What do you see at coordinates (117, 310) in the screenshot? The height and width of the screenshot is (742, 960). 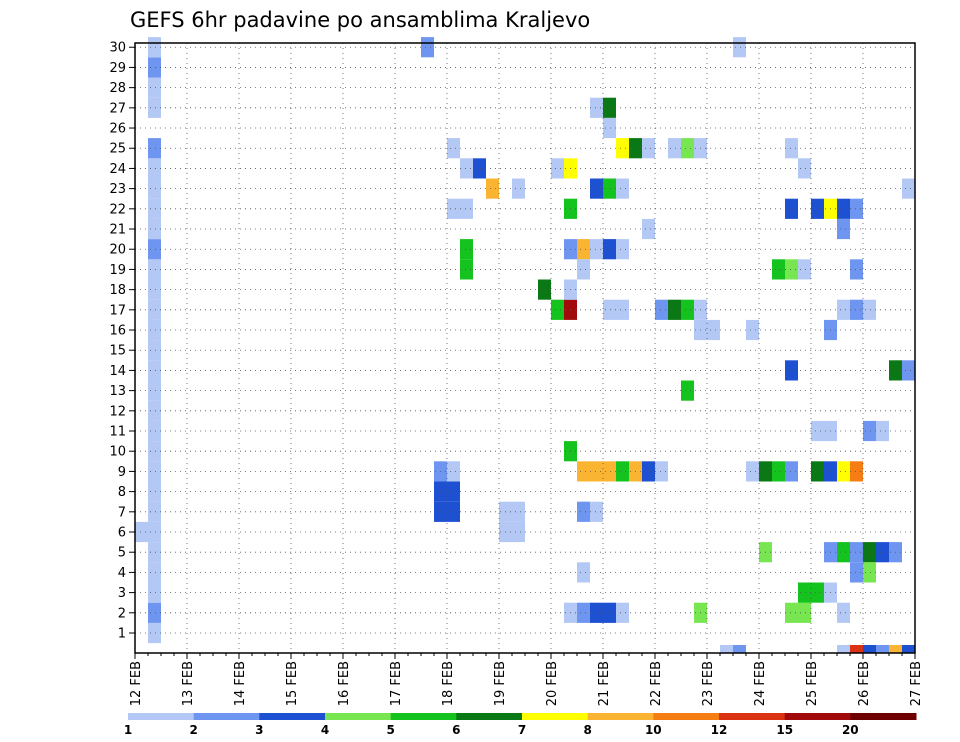 I see `y-tick-label: 17` at bounding box center [117, 310].